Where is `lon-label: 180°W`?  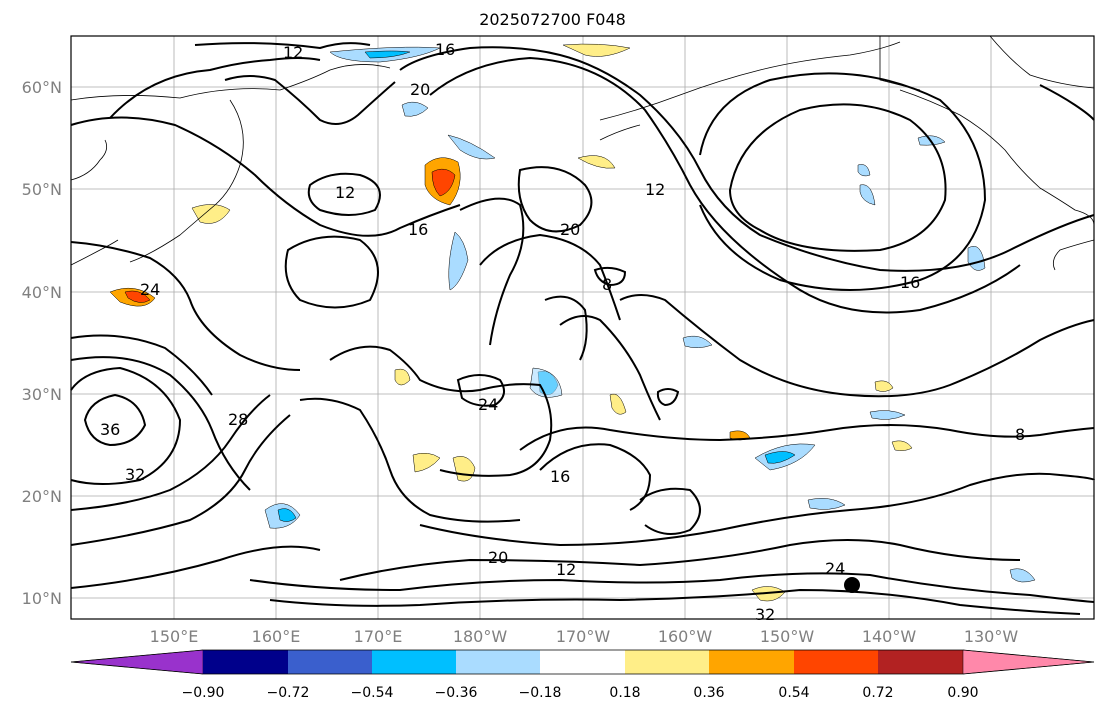 lon-label: 180°W is located at coordinates (480, 636).